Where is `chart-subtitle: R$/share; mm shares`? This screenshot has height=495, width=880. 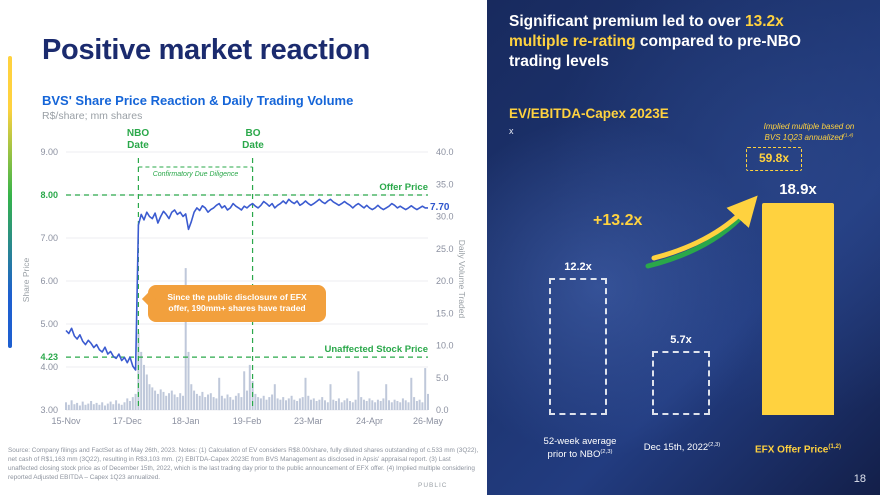 chart-subtitle: R$/share; mm shares is located at coordinates (92, 116).